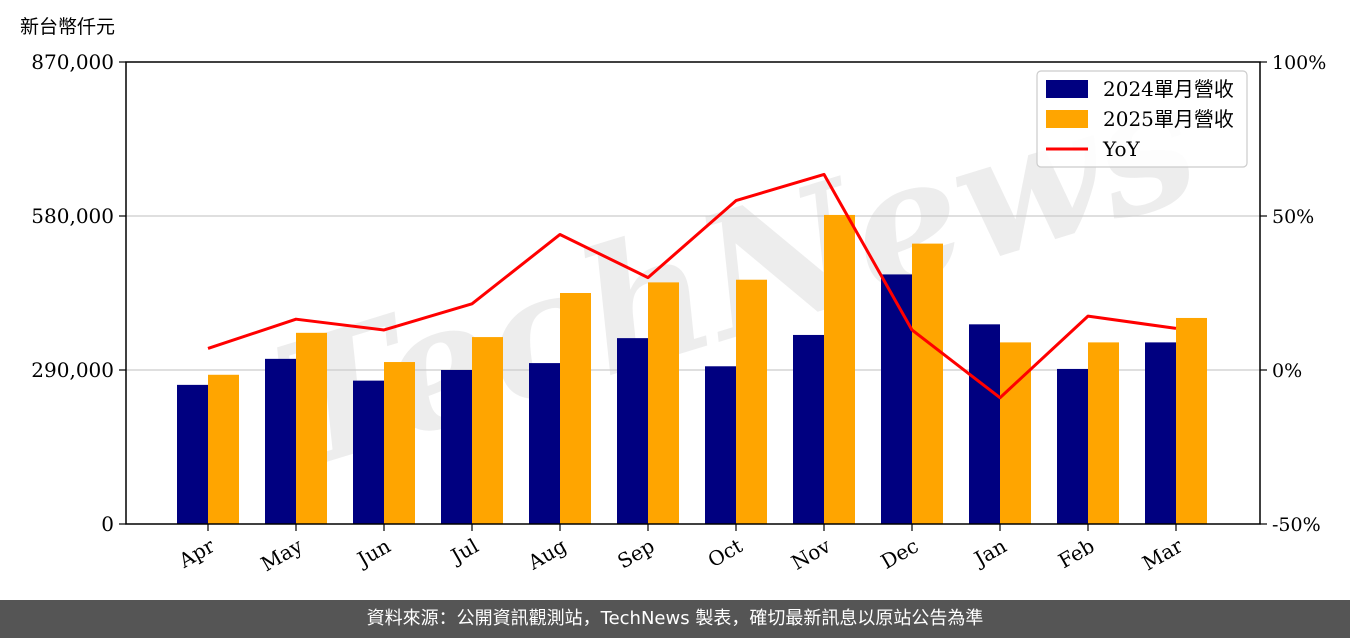 This screenshot has height=638, width=1350. What do you see at coordinates (720, 445) in the screenshot?
I see `bar-2024-oct` at bounding box center [720, 445].